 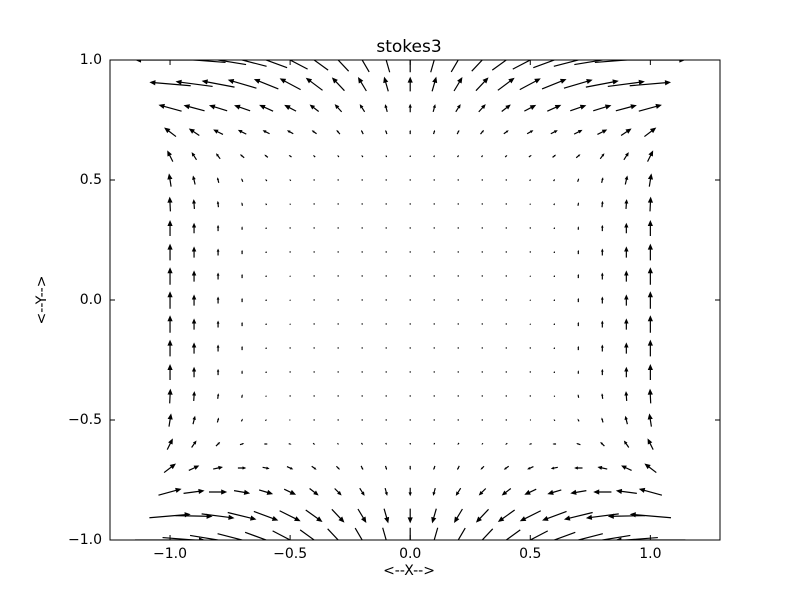 I want to click on y-axis-label: <--Y-->, so click(x=42, y=300).